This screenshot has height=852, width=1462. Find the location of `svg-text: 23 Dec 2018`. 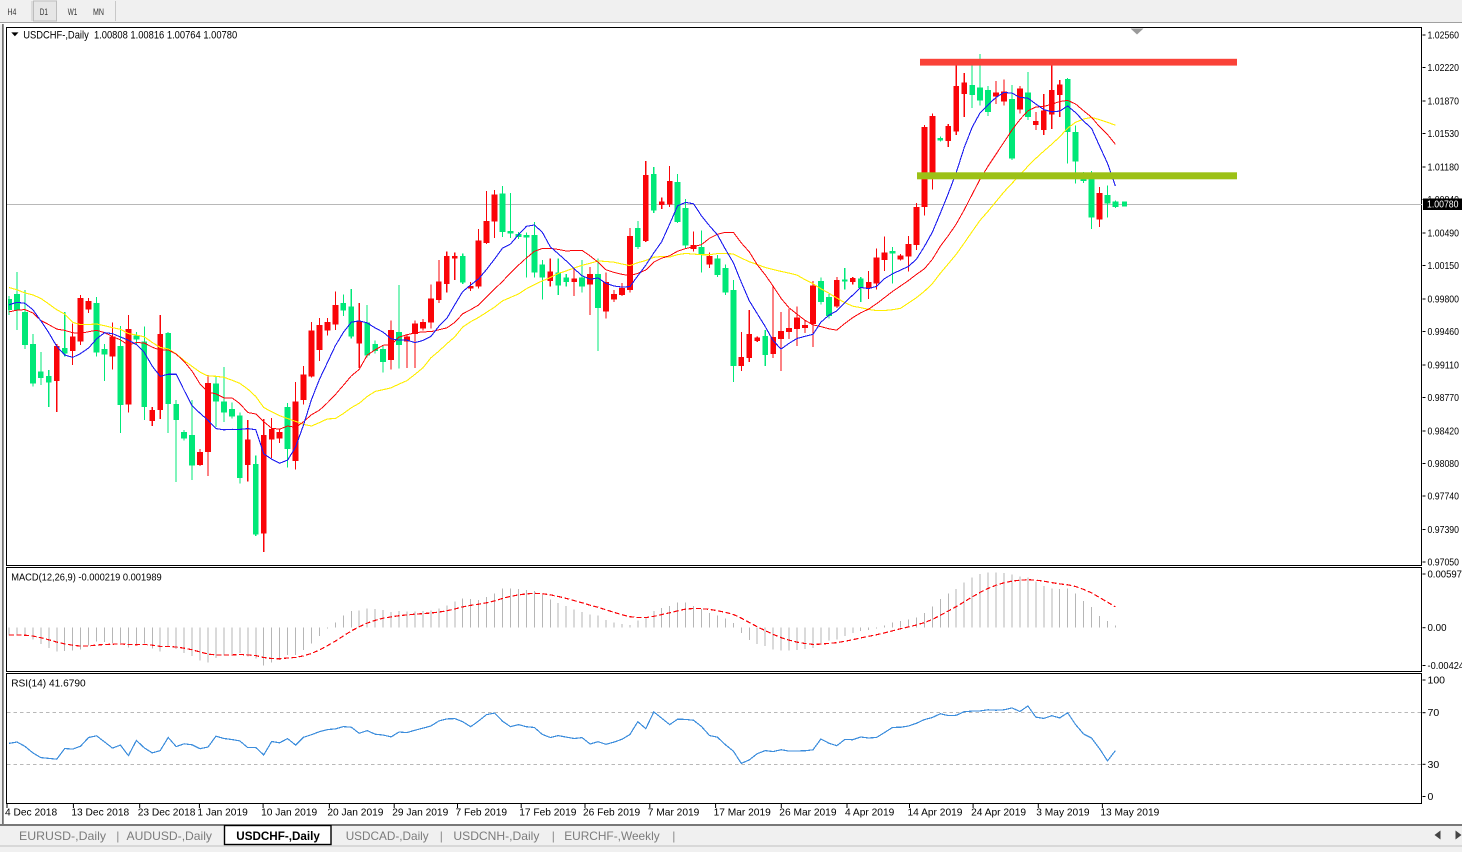

svg-text: 23 Dec 2018 is located at coordinates (167, 813).